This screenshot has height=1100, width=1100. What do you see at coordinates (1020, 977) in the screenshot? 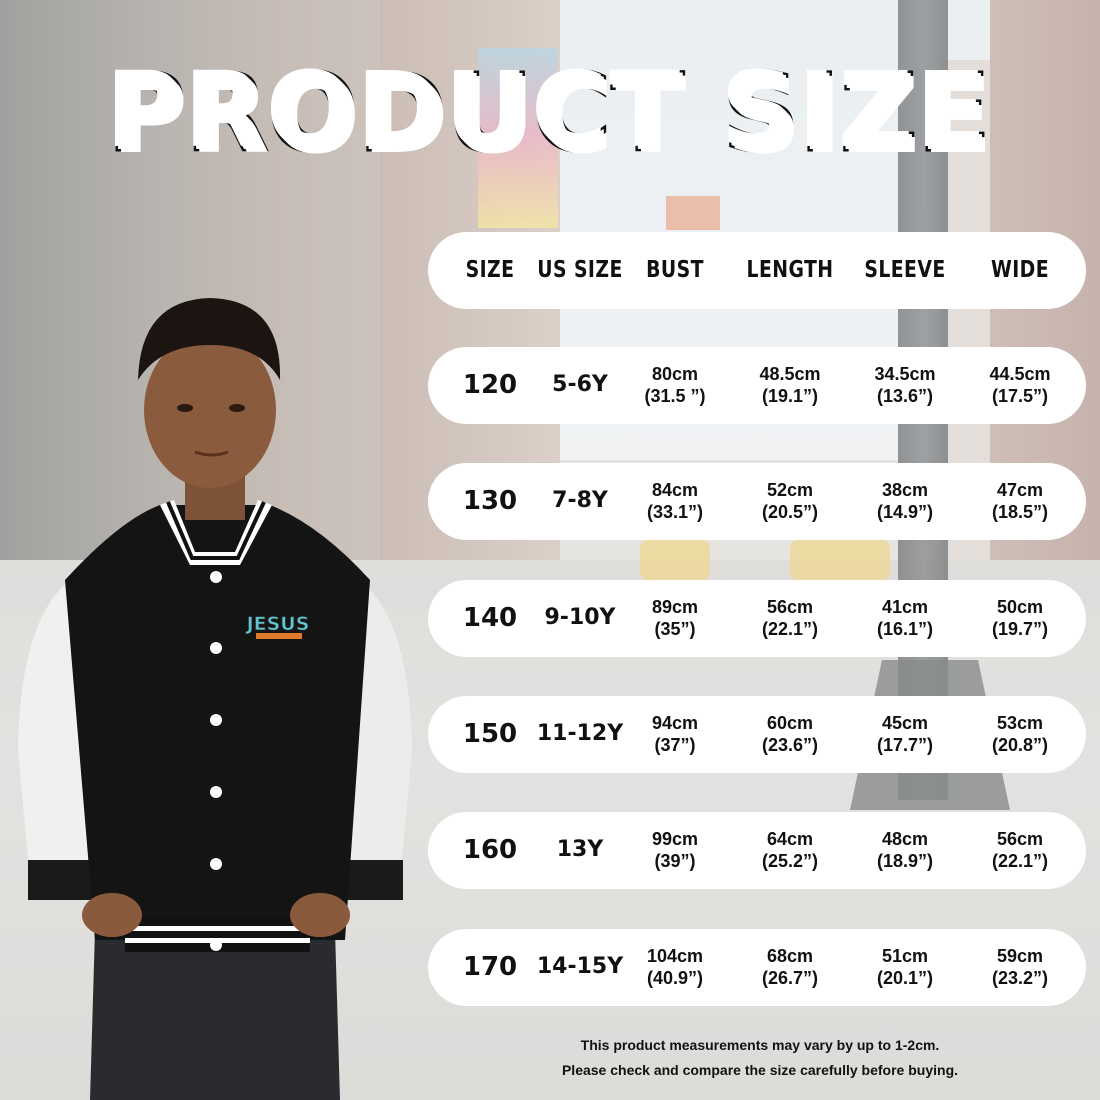
I see `wide-inch: (23.2”)` at bounding box center [1020, 977].